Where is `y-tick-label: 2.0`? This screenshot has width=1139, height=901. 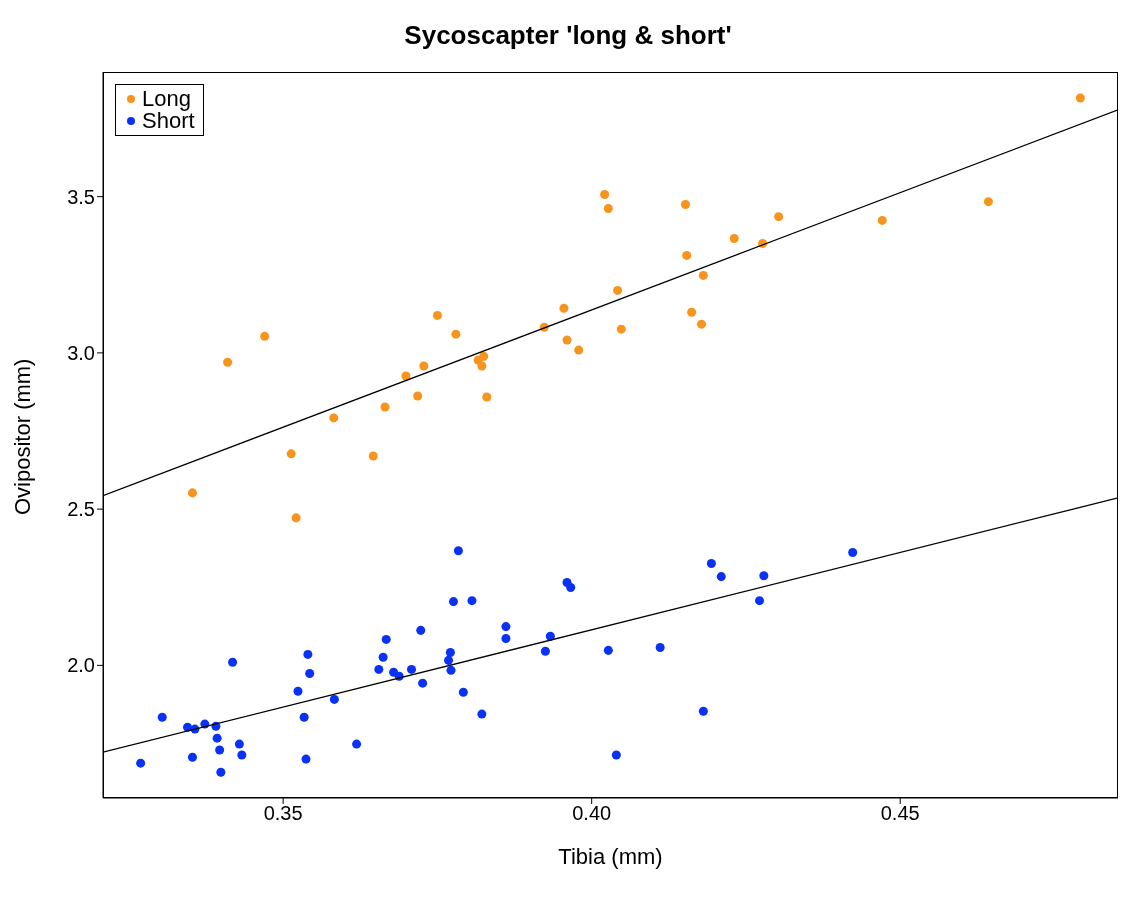 y-tick-label: 2.0 is located at coordinates (81, 665).